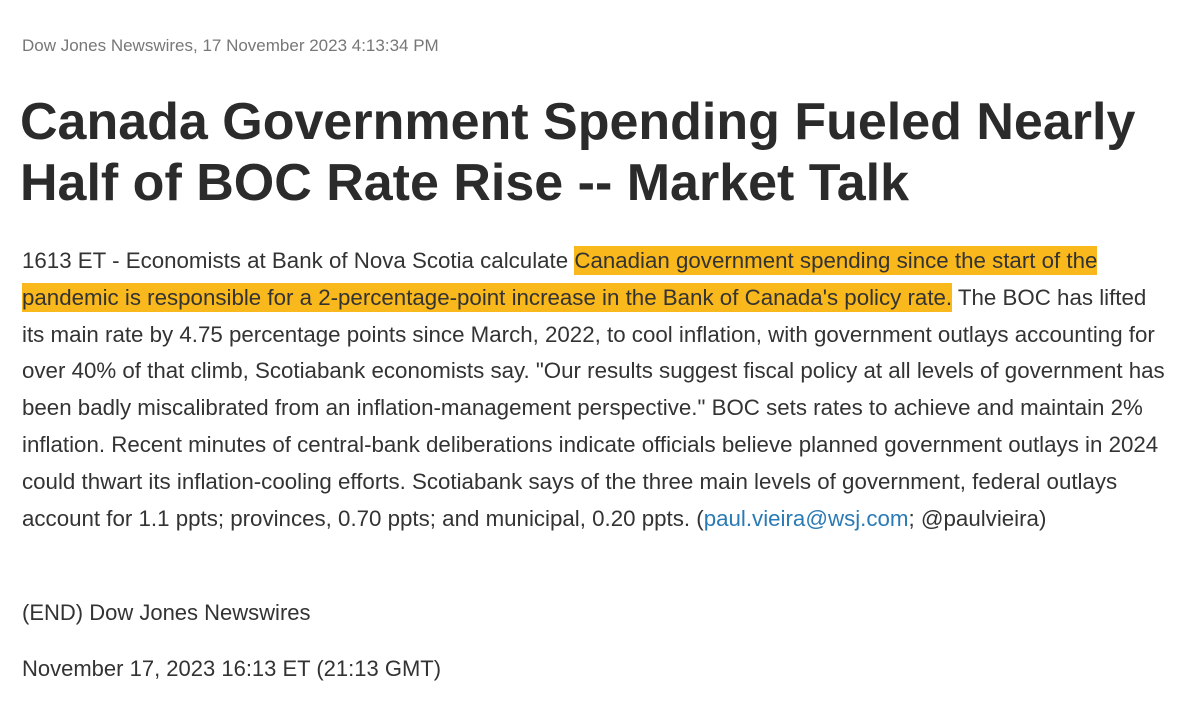 This screenshot has height=709, width=1200. Describe the element at coordinates (232, 668) in the screenshot. I see `date-line: November 17, 2023 16:13 ET (21:13 GMT)` at that location.